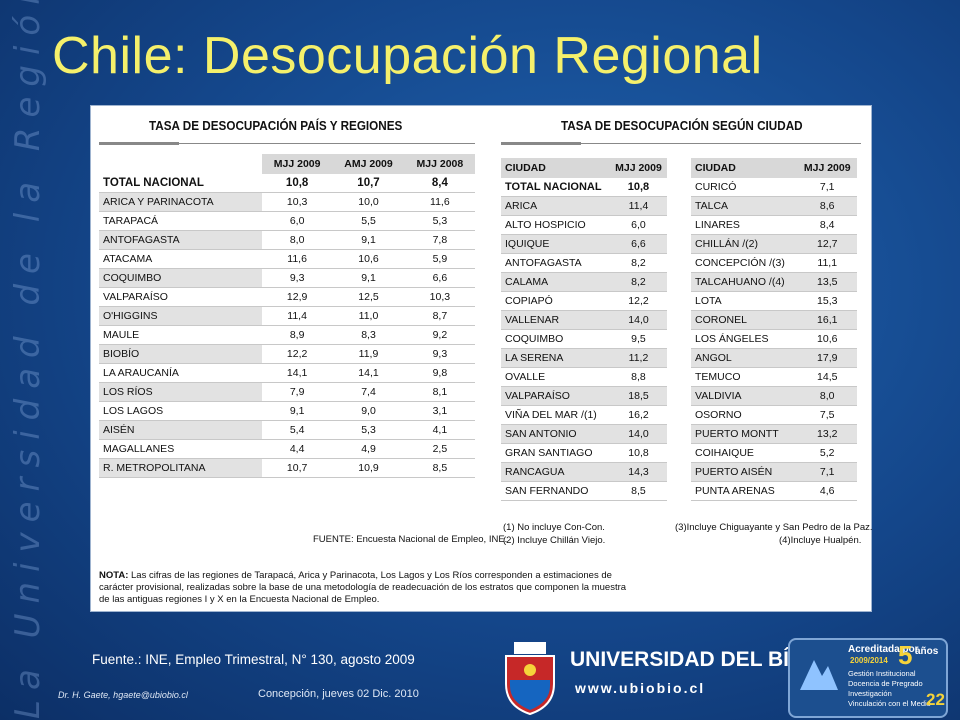 This screenshot has height=720, width=960. I want to click on region-label: AISÉN, so click(180, 430).